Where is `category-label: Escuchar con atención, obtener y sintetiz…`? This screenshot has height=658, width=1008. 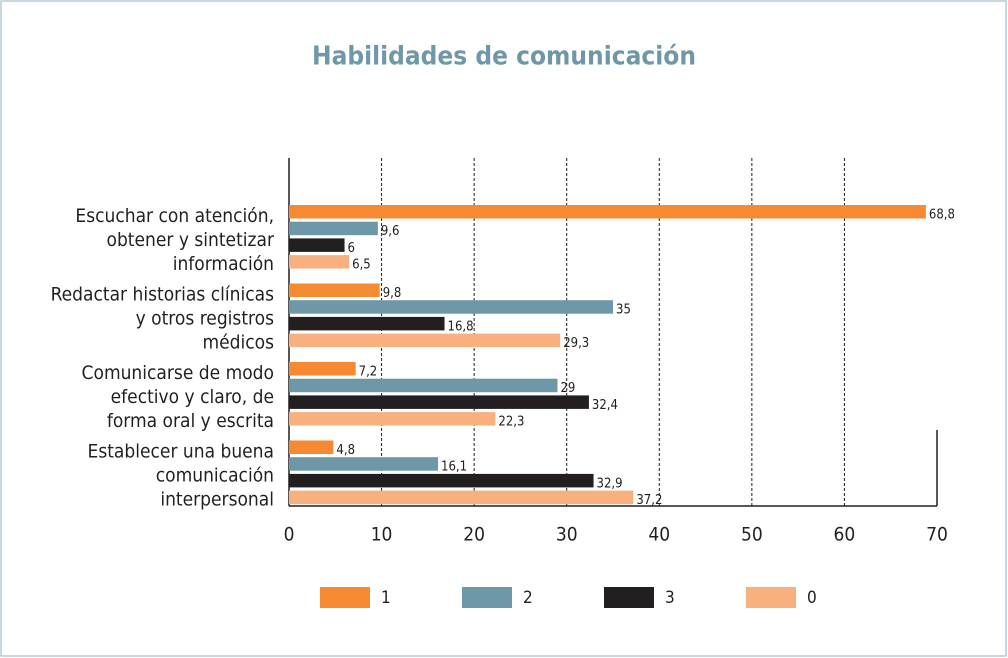
category-label: Escuchar con atención, obtener y sintetiz… is located at coordinates (175, 240).